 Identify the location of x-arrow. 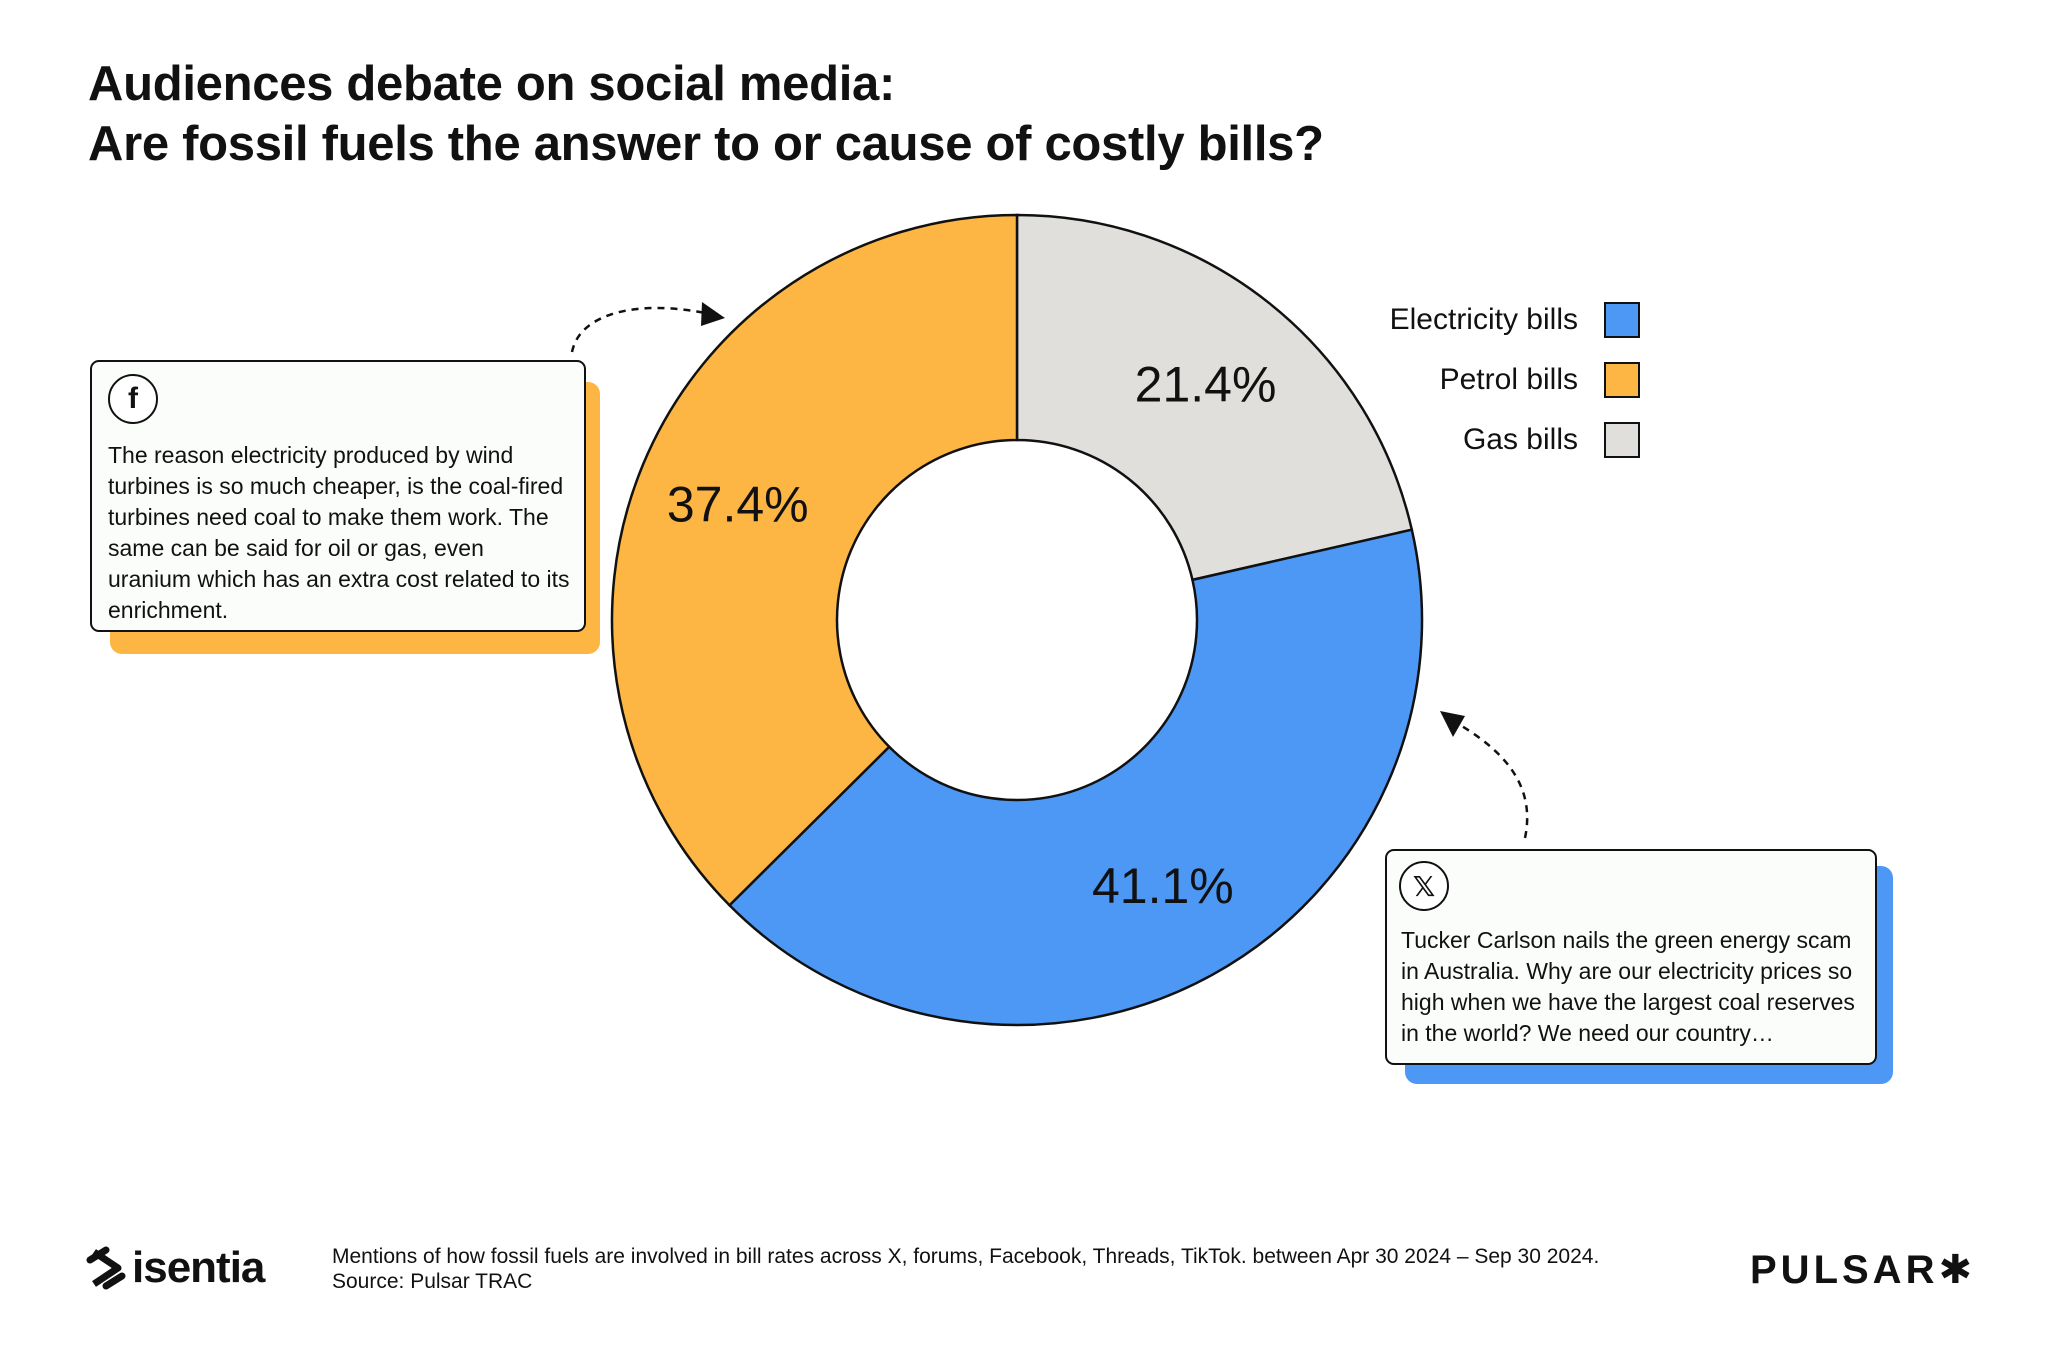
(1494, 781).